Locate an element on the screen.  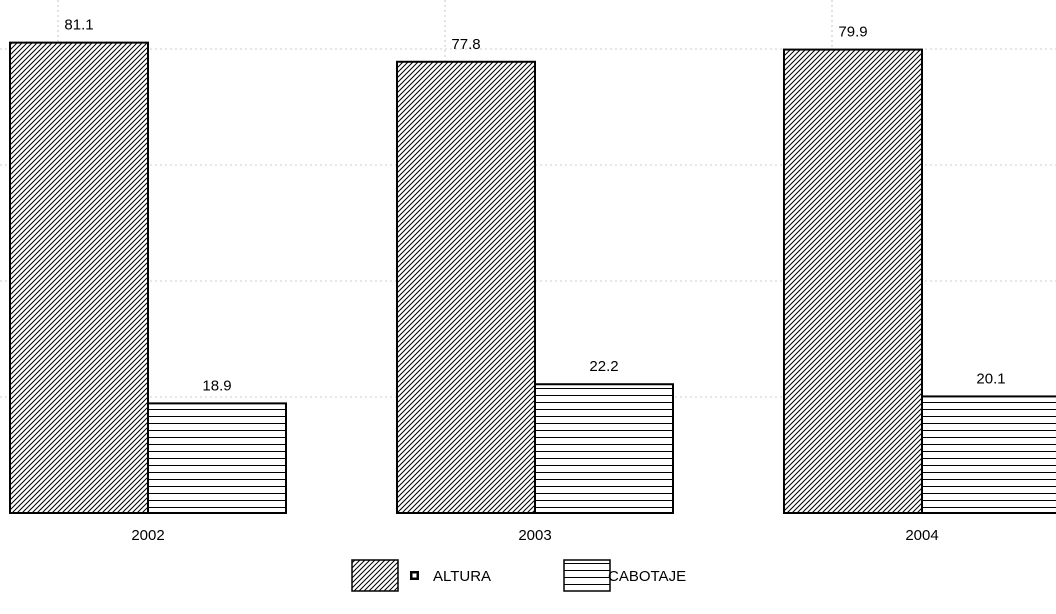
category-label-2002: 2002 is located at coordinates (147, 535).